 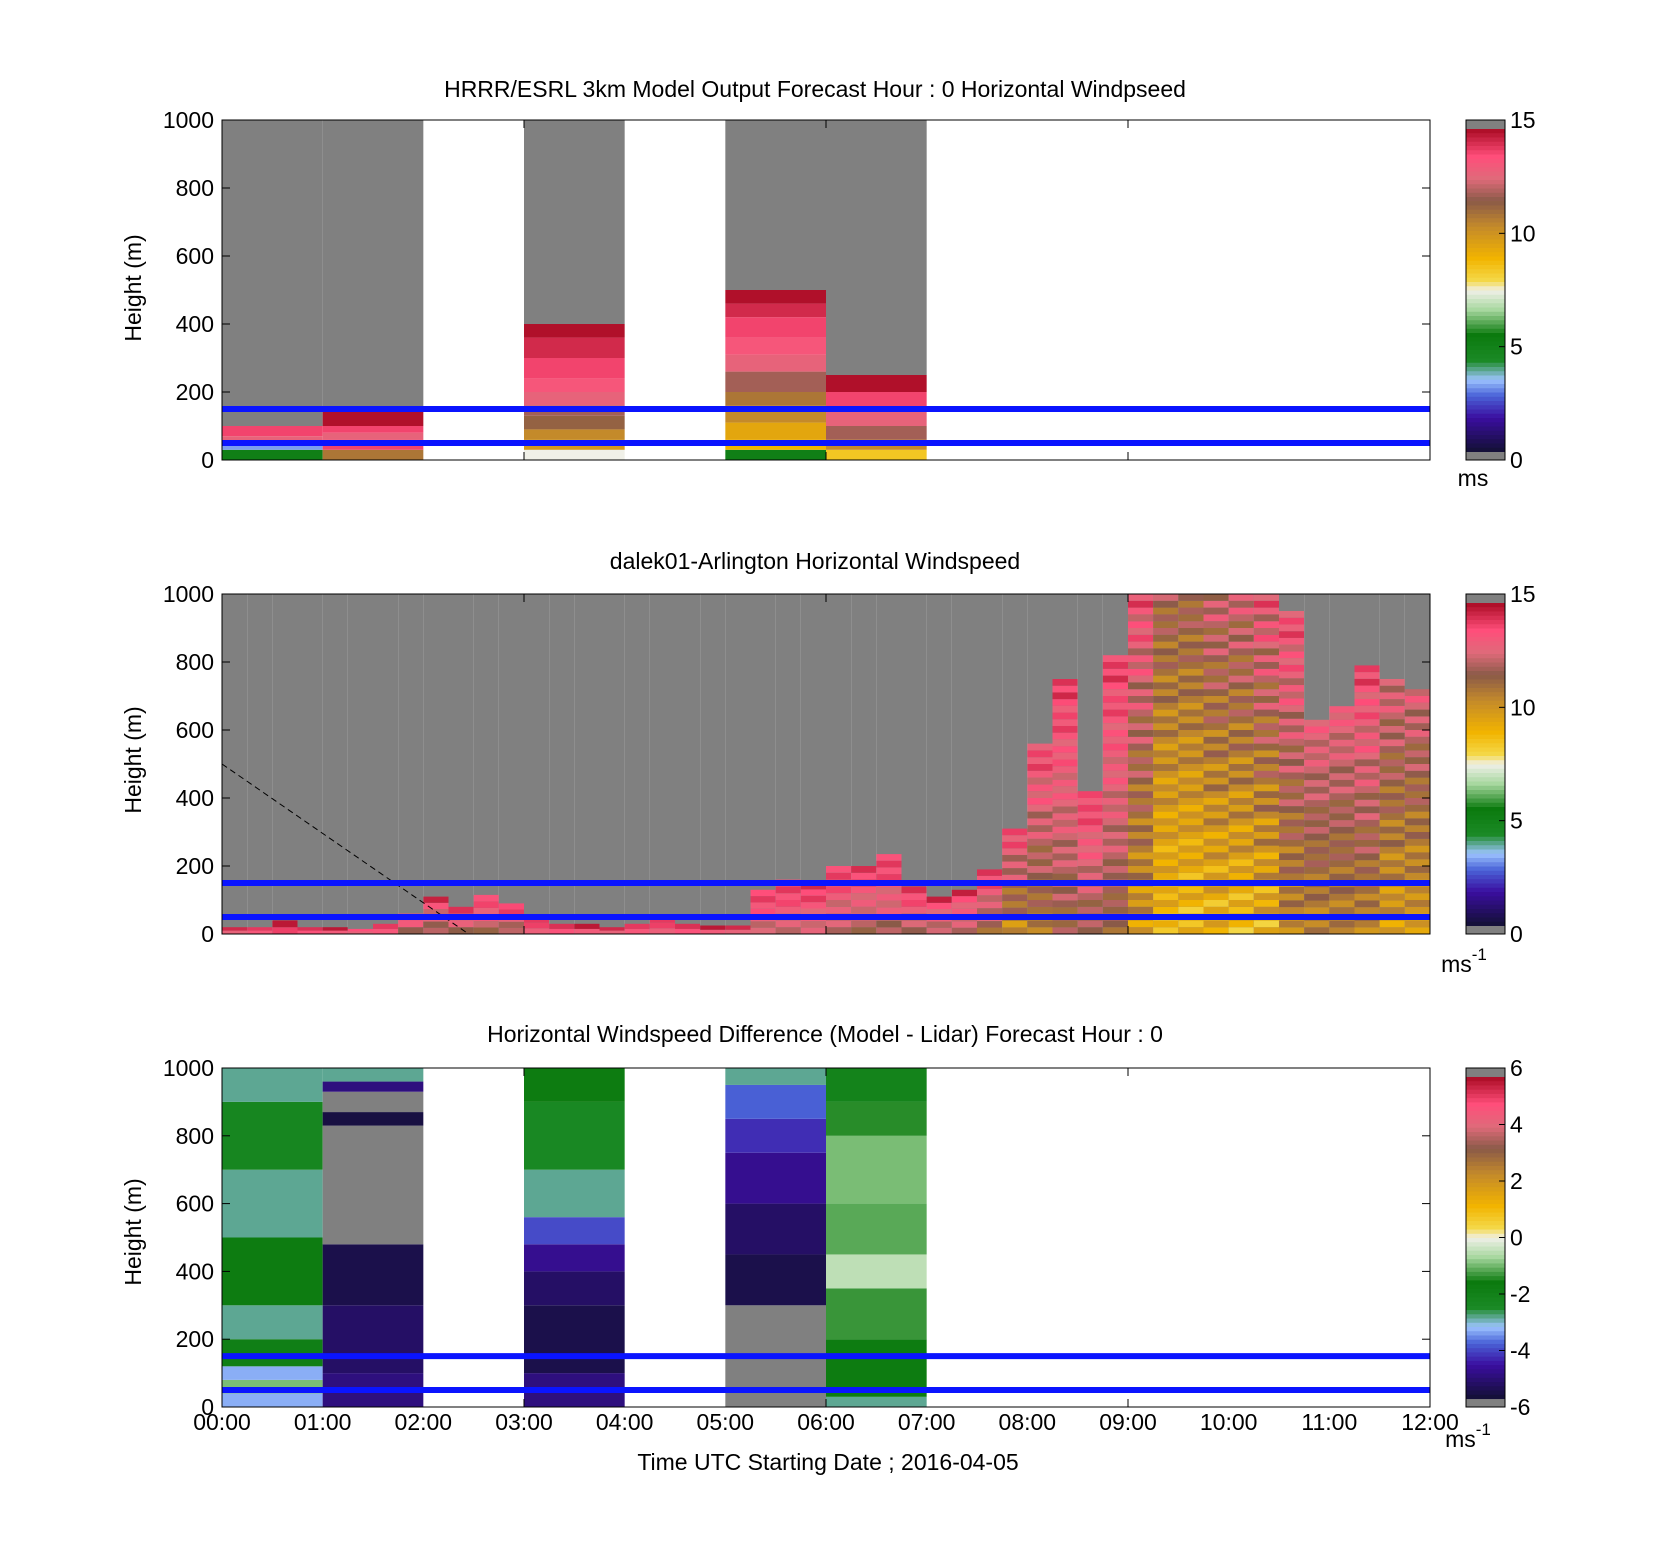 I want to click on colorbar-tick-label: 4, so click(x=1516, y=1125).